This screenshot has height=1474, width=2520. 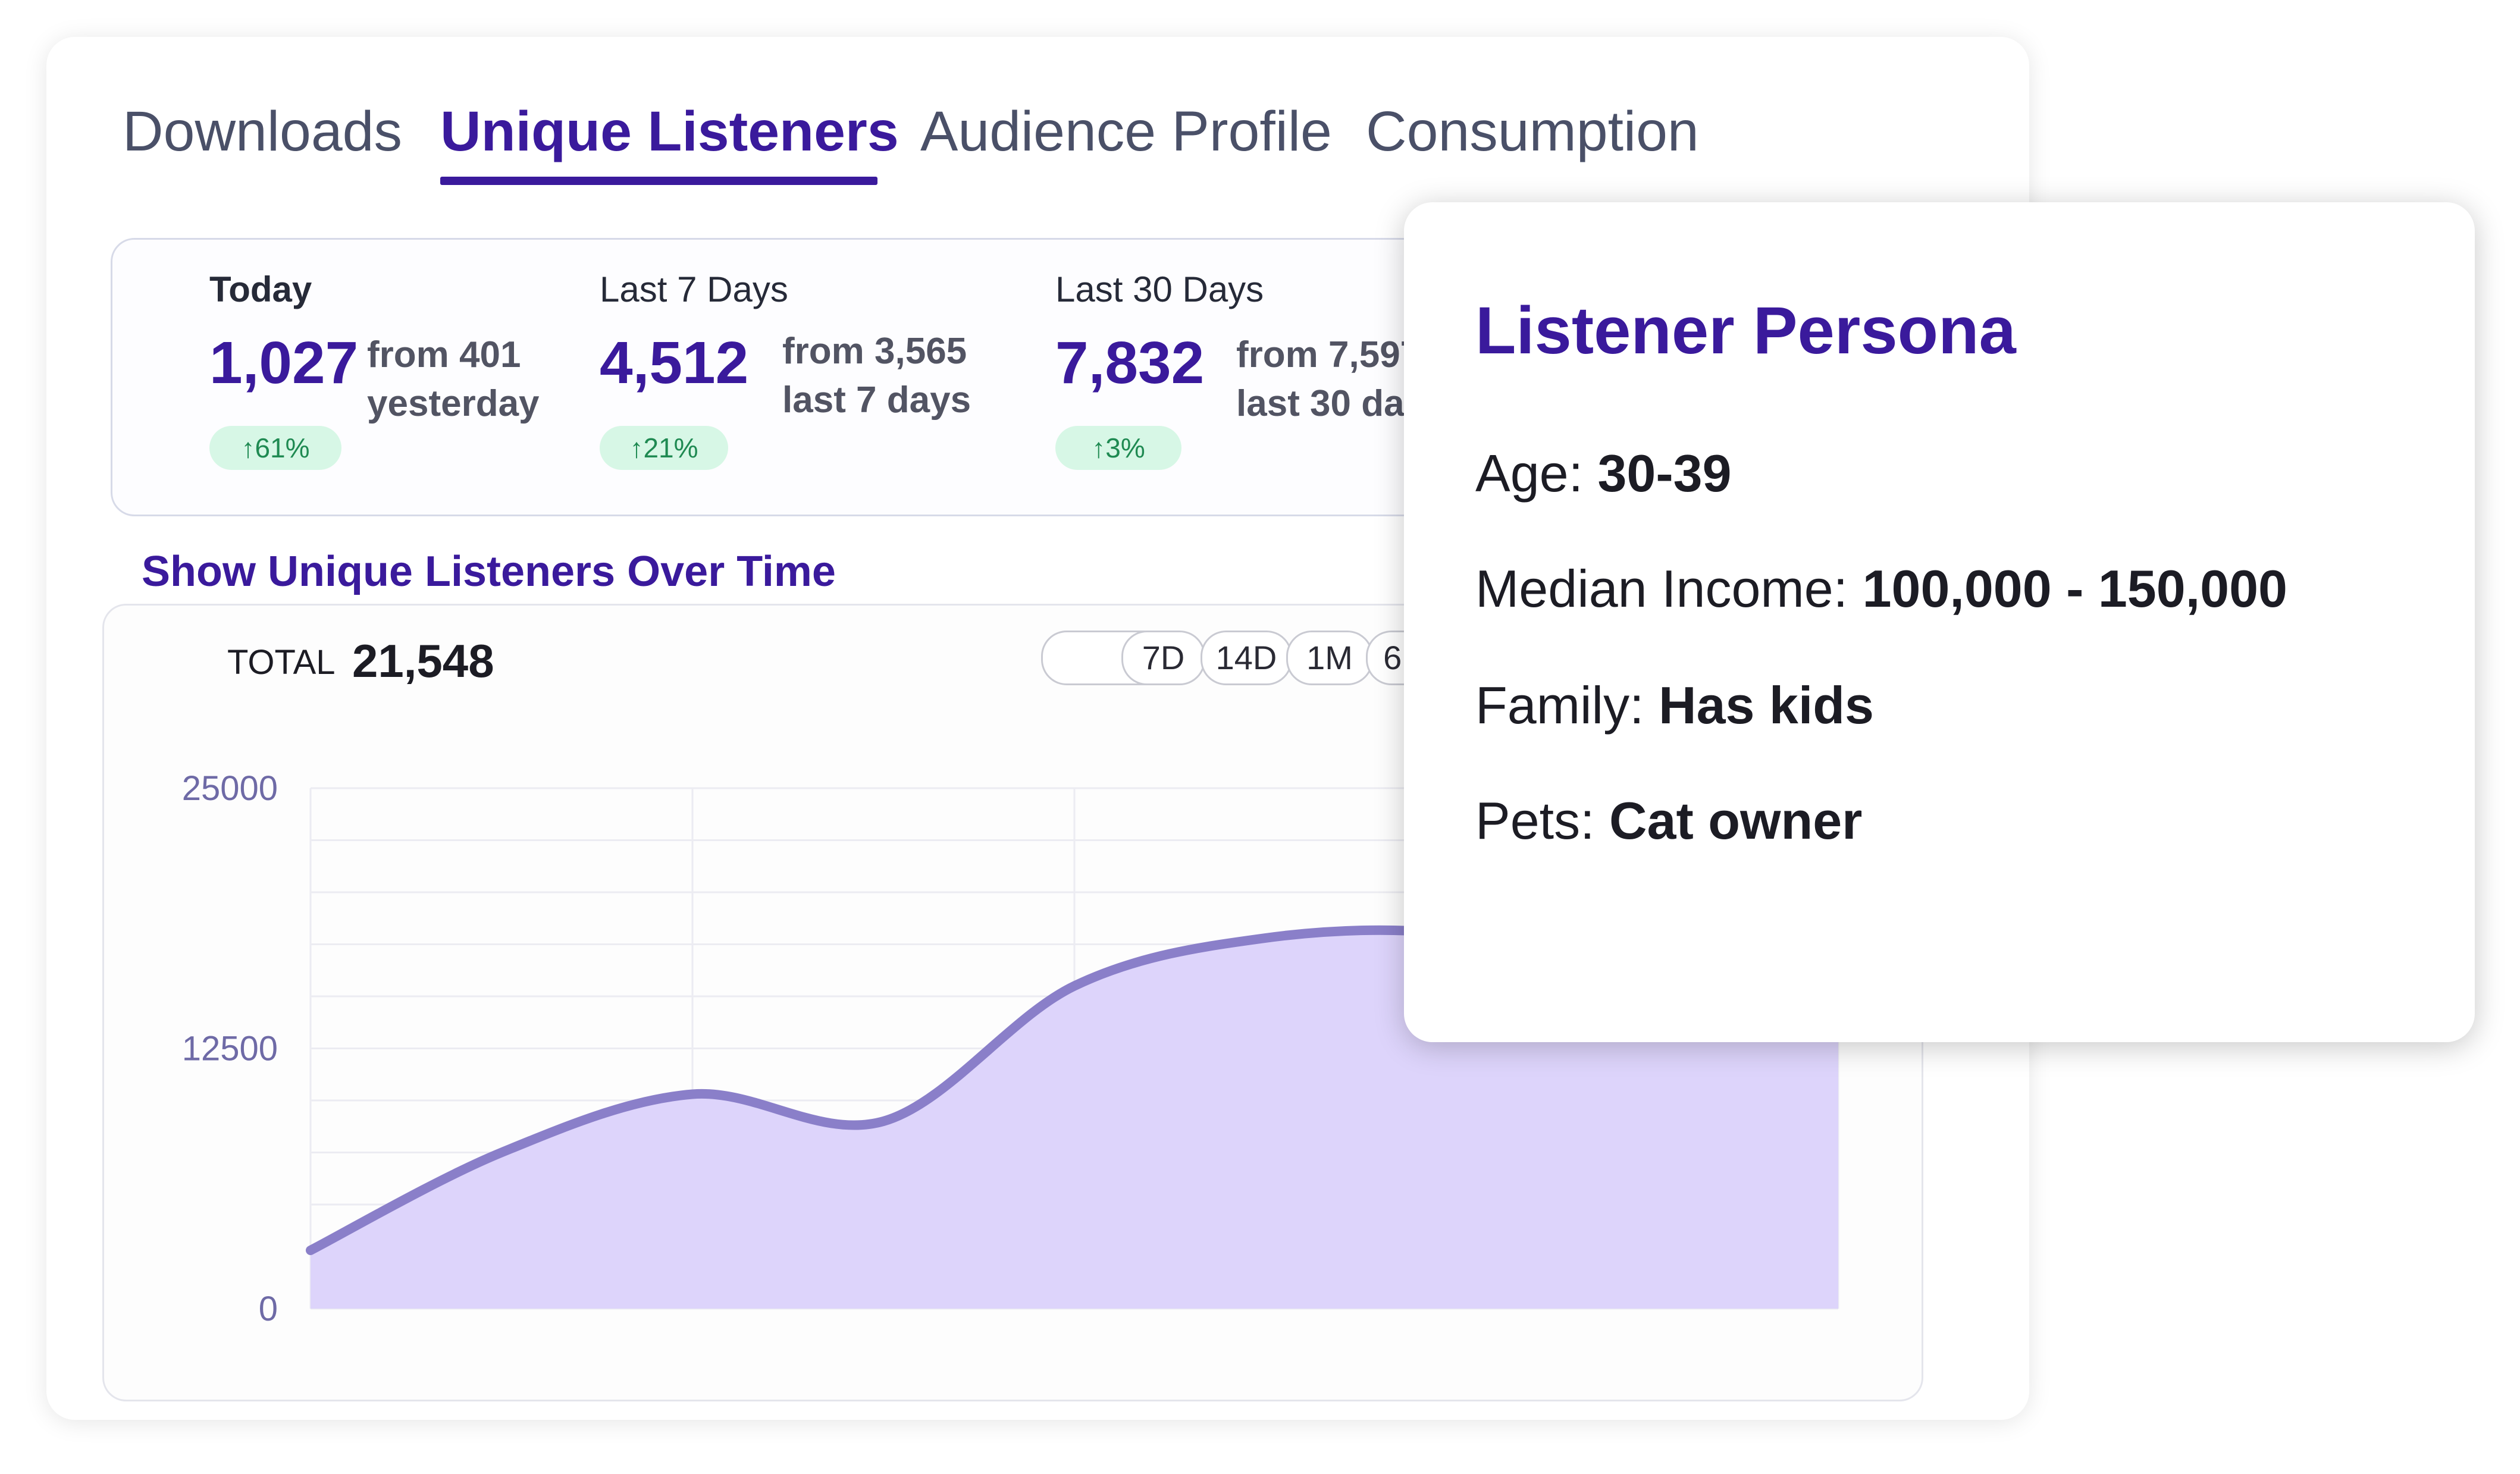 What do you see at coordinates (1535, 820) in the screenshot?
I see `persona-pets-key: Pets:` at bounding box center [1535, 820].